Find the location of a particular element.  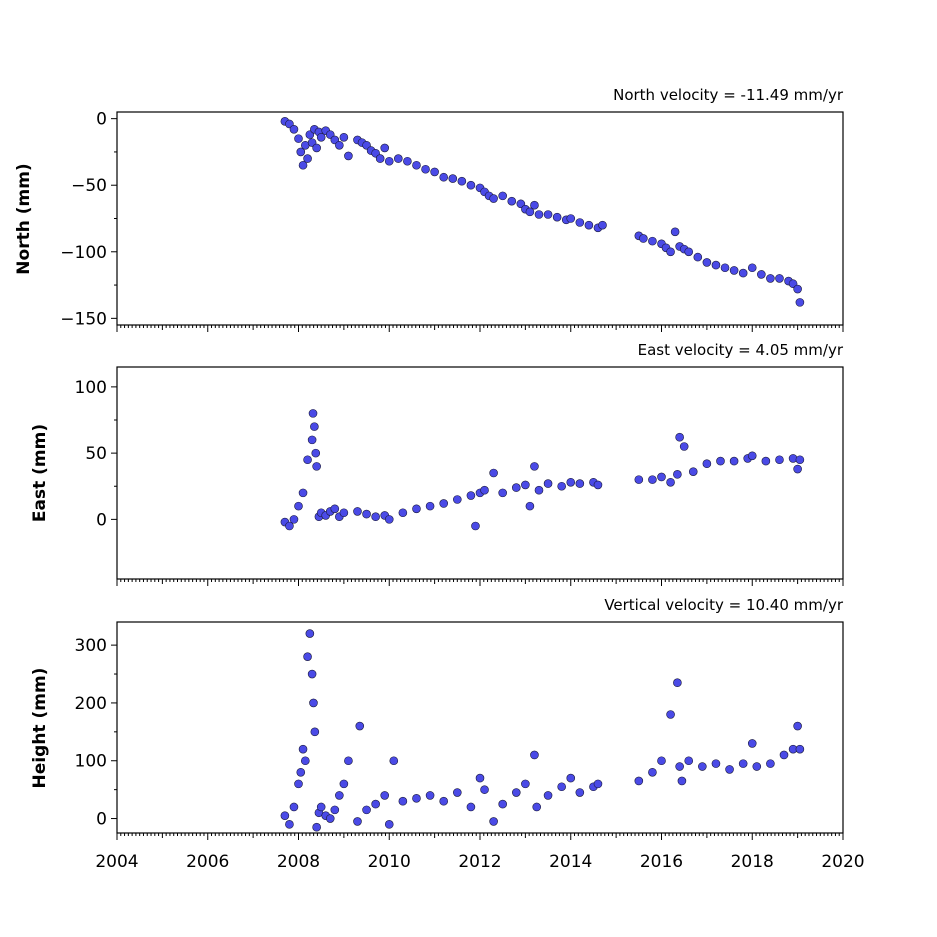

east-y-tick-label: 0 is located at coordinates (101, 520).